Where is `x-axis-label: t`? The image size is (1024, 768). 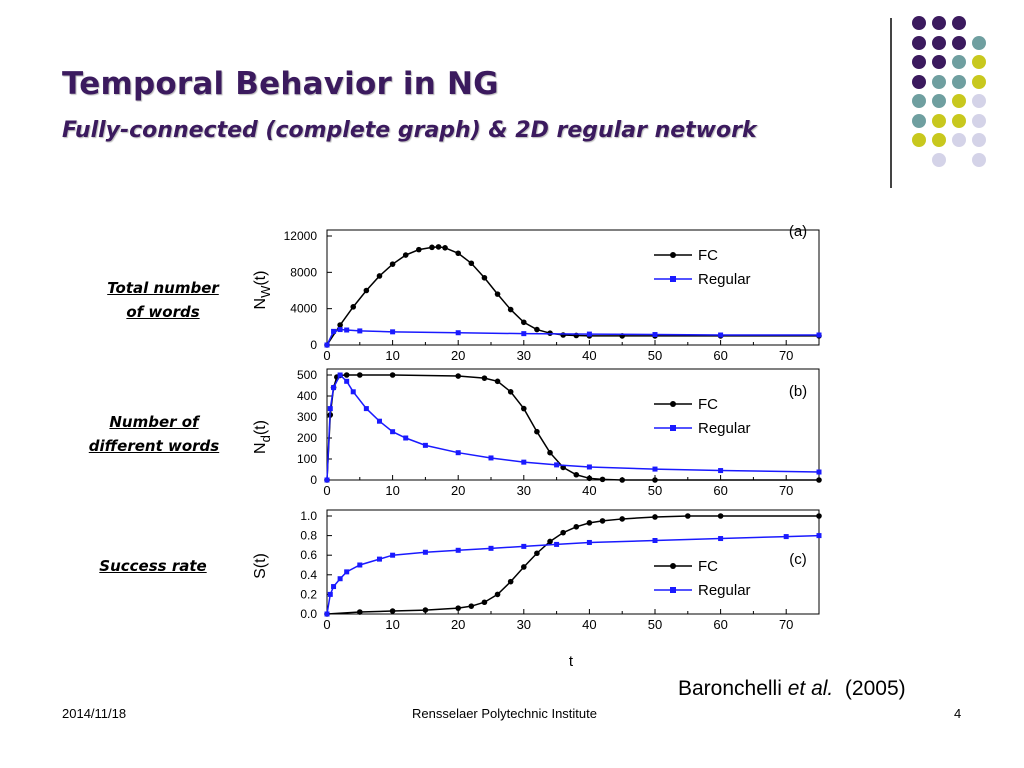
x-axis-label: t is located at coordinates (571, 661).